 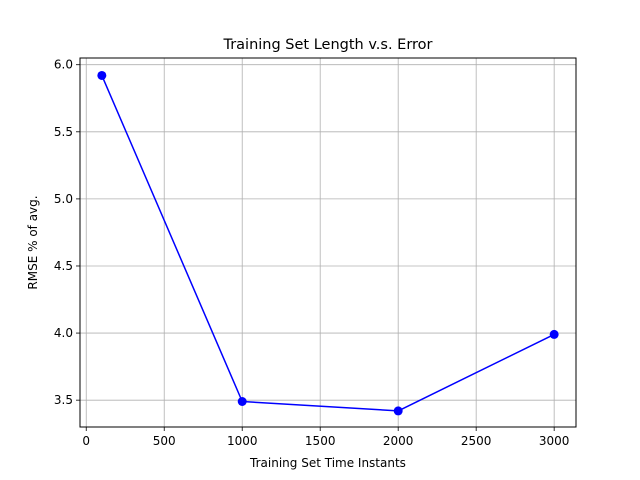 I want to click on y-tick-label: 3.5, so click(x=63, y=400).